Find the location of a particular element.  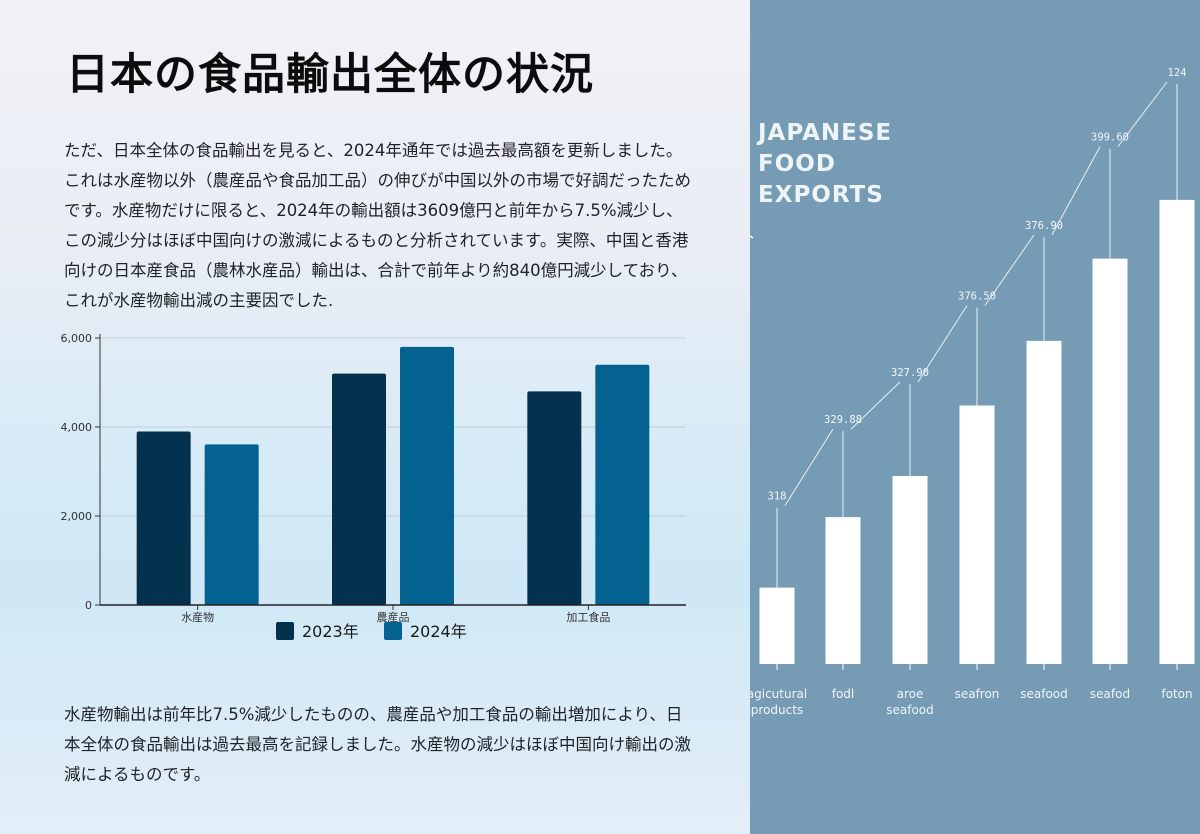

illustration-data-label: 327.90 is located at coordinates (910, 373).